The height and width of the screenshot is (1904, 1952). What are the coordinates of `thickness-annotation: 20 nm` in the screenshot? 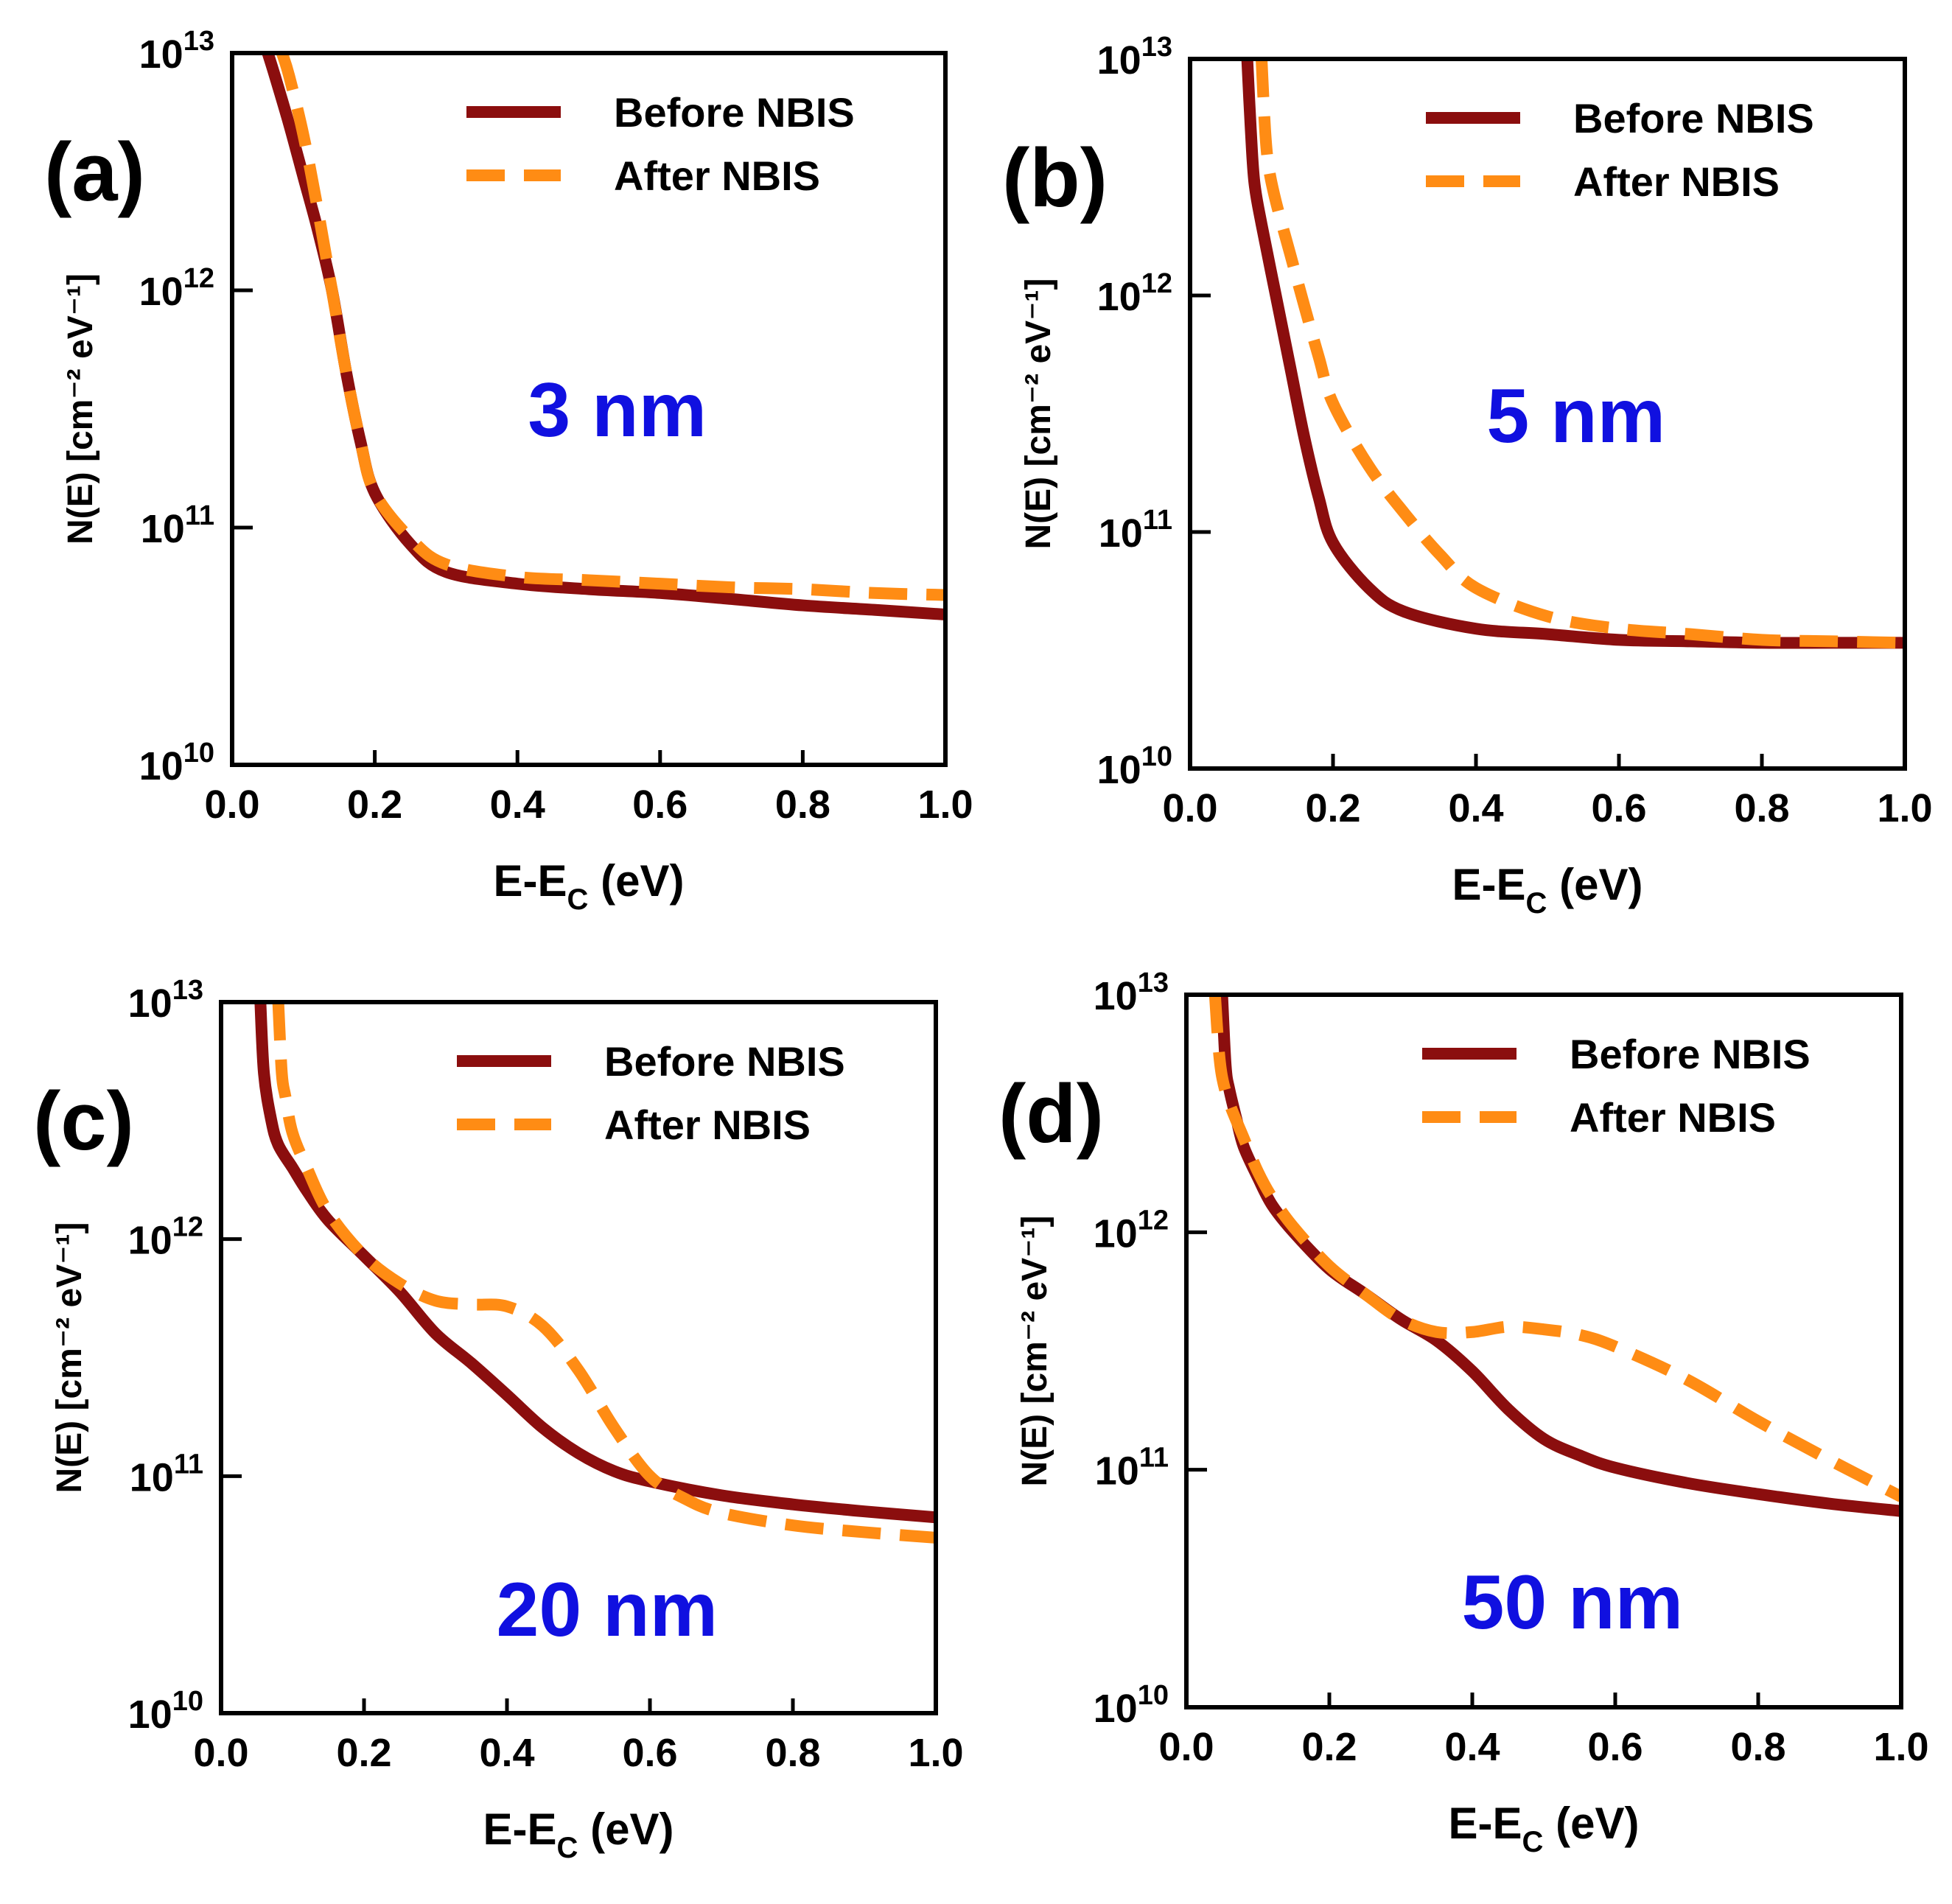 It's located at (607, 1610).